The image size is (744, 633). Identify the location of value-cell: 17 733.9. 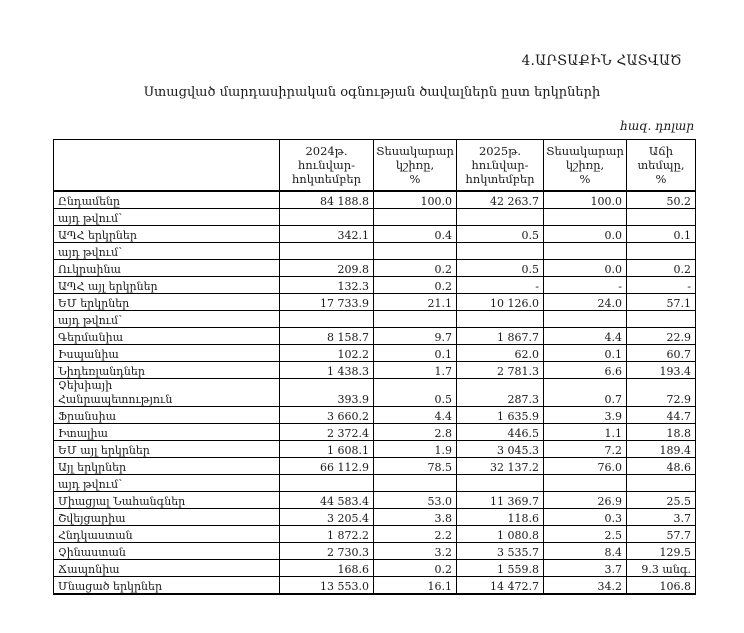
(326, 302).